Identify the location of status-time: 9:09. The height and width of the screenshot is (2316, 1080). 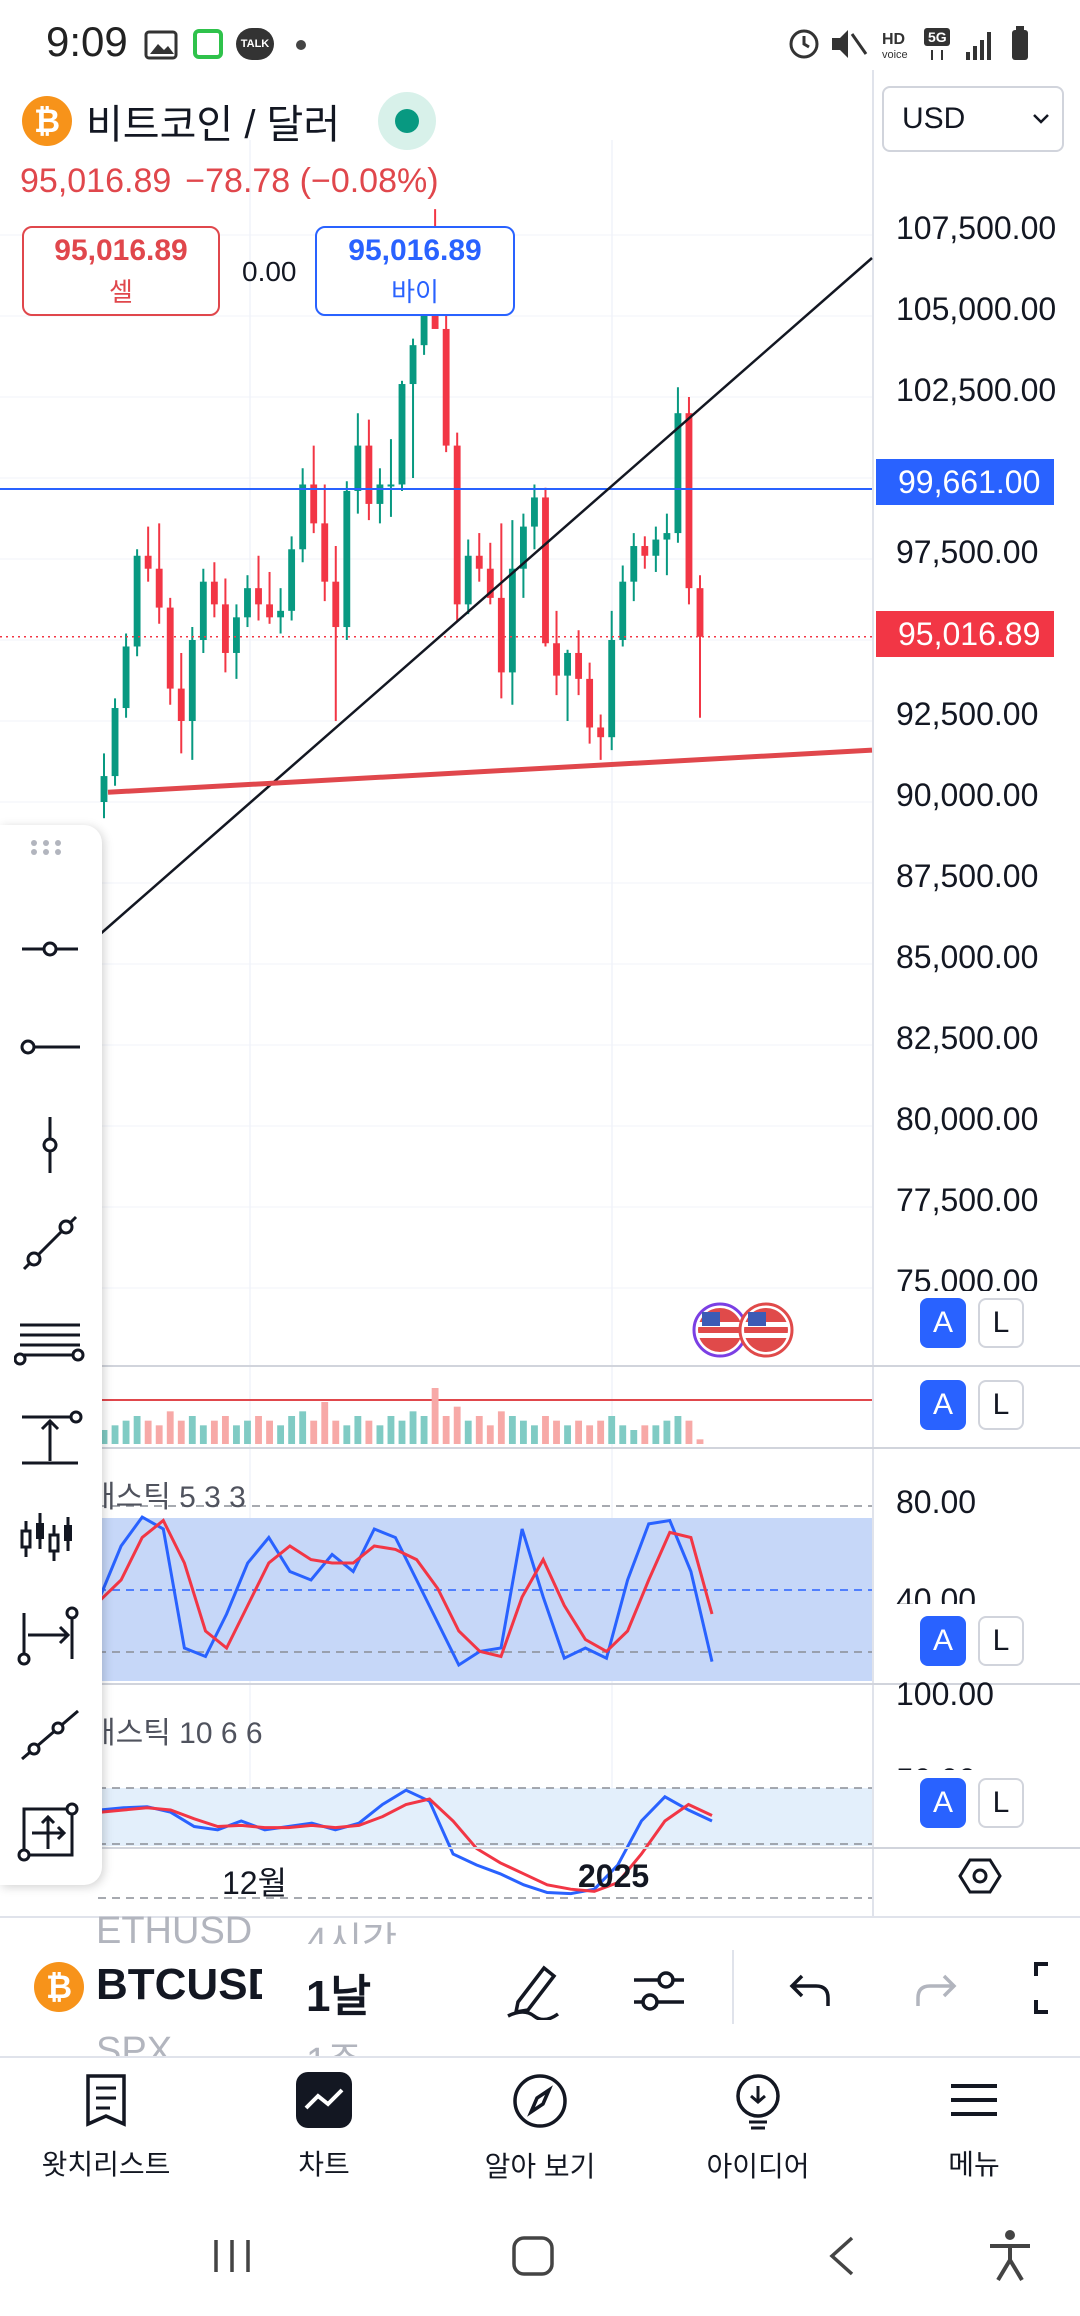
(87, 41).